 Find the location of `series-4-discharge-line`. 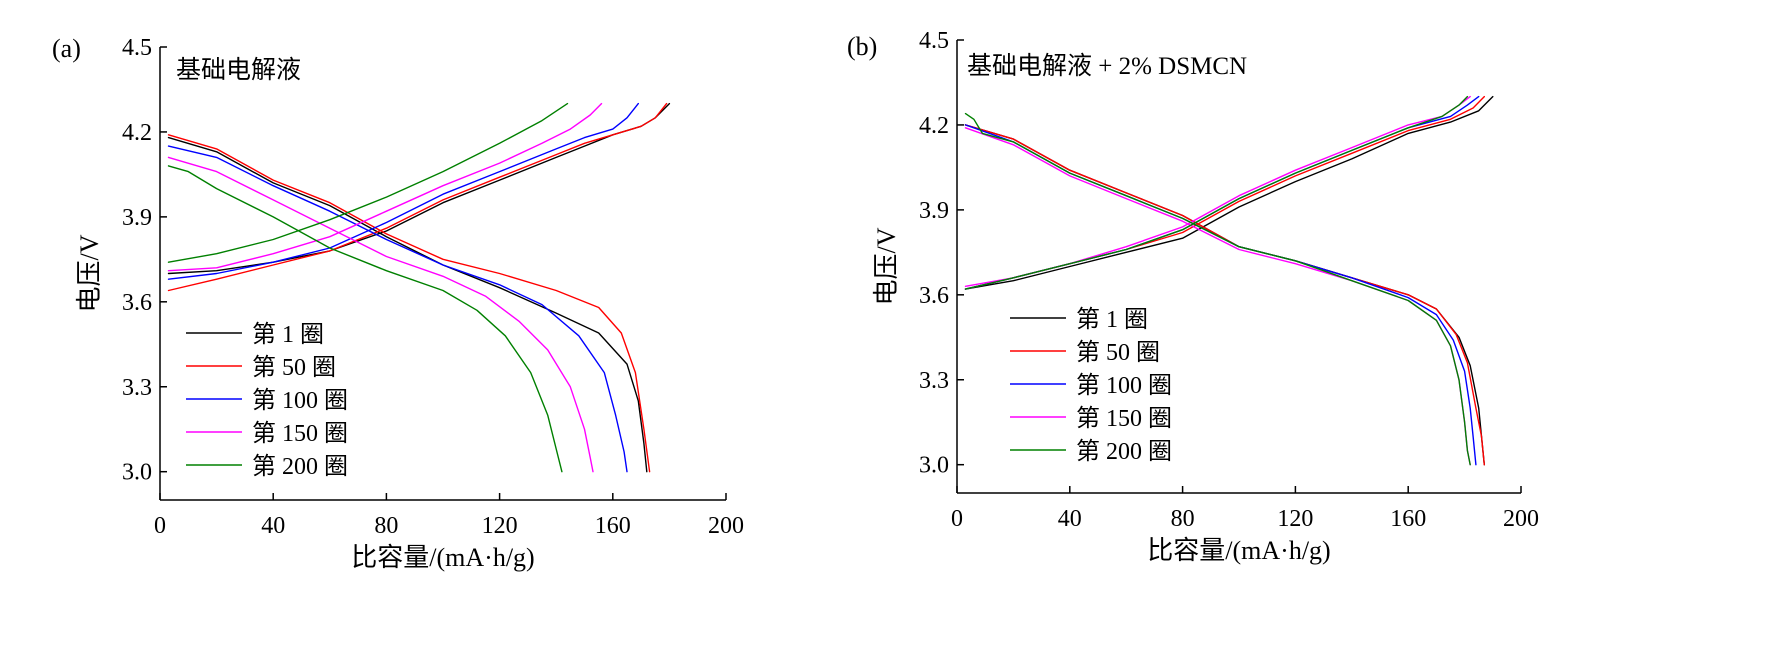

series-4-discharge-line is located at coordinates (380, 314).